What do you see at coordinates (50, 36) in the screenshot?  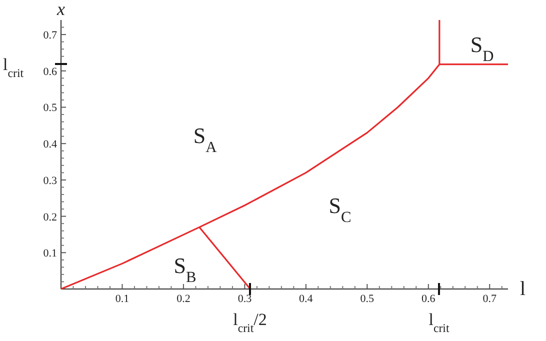 I see `y-tick-label: 0.7` at bounding box center [50, 36].